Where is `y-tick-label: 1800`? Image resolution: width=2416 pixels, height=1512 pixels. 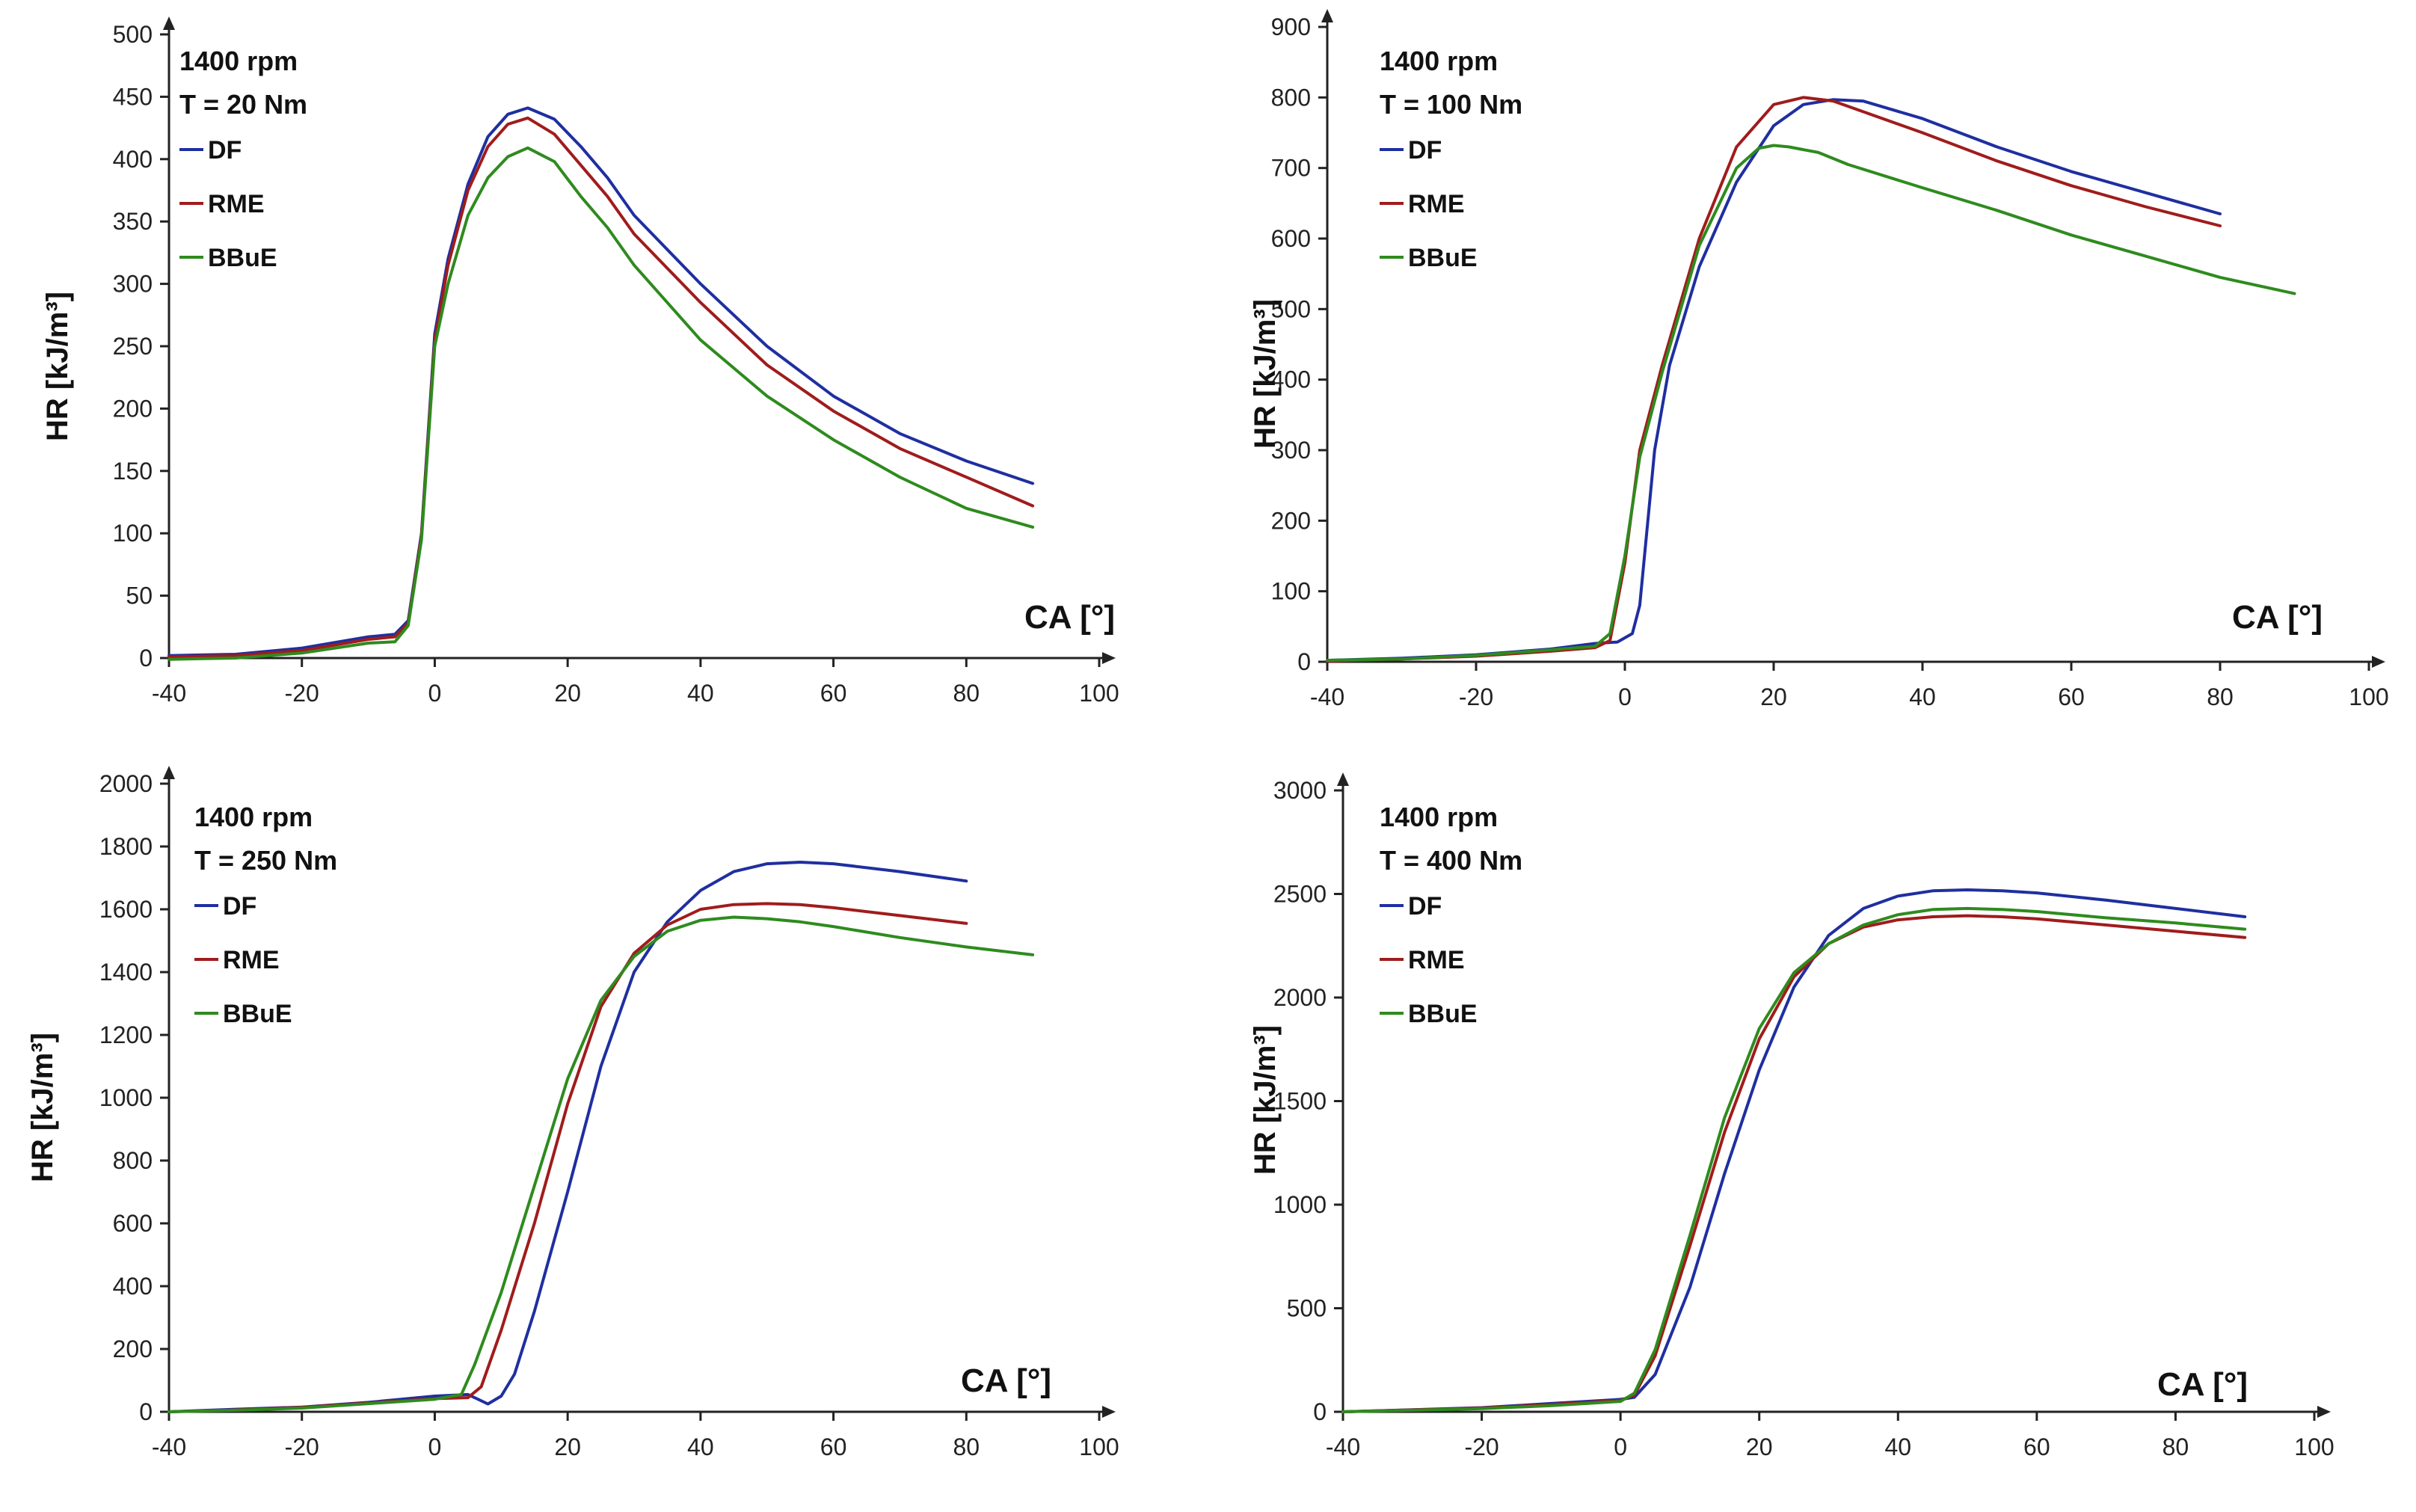
y-tick-label: 1800 is located at coordinates (126, 846).